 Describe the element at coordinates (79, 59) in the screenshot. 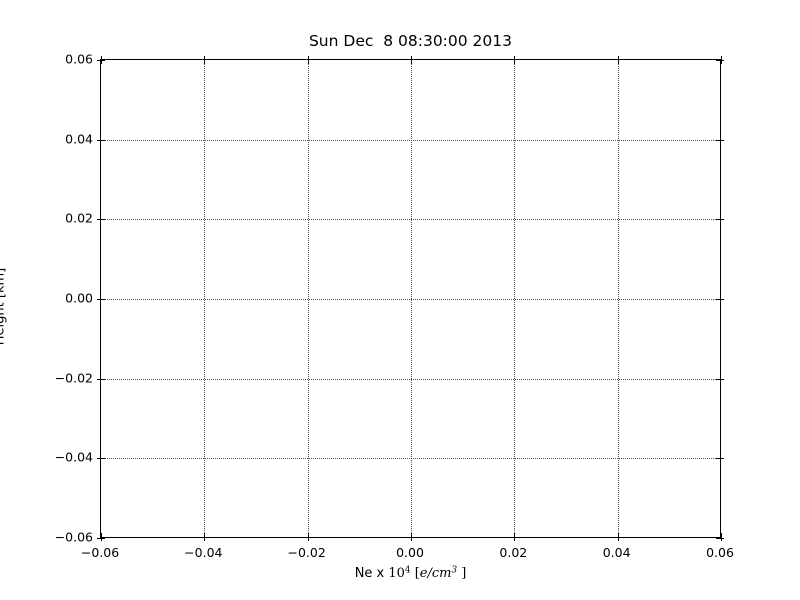

I see `y-tick-label: 0.06` at that location.